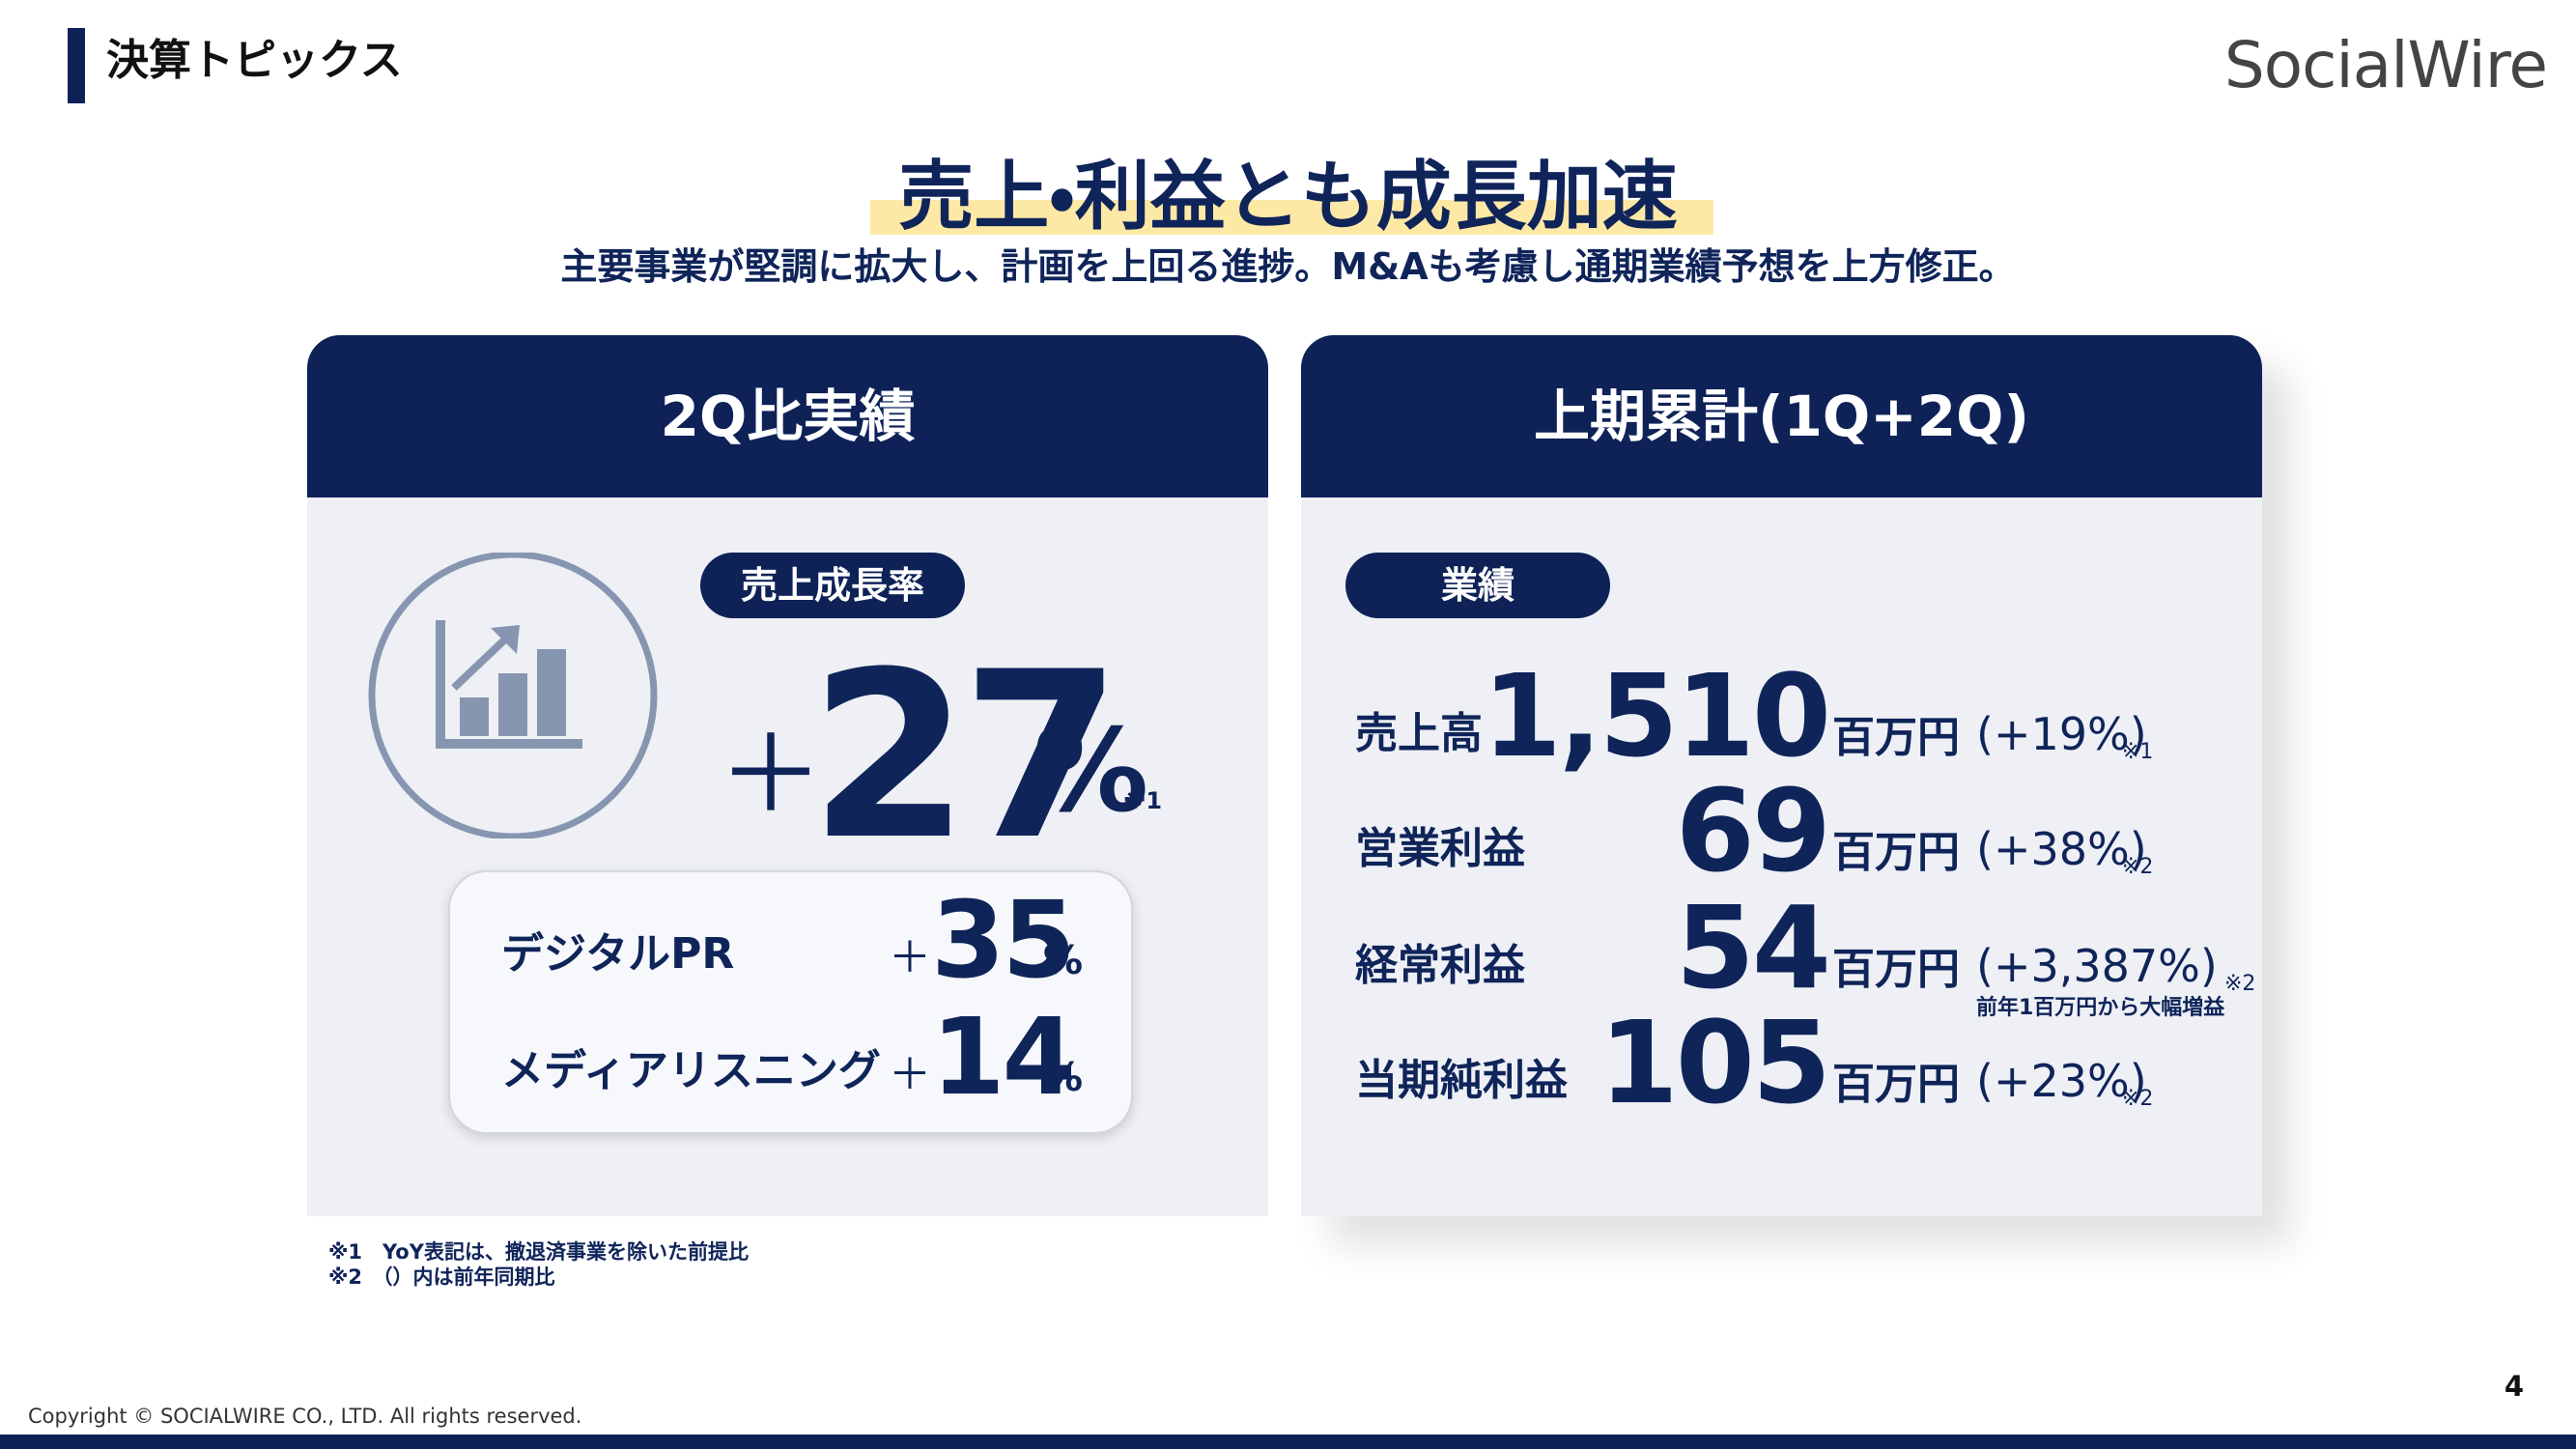 Image resolution: width=2576 pixels, height=1449 pixels. Describe the element at coordinates (1440, 848) in the screenshot. I see `row-label: 営業利益` at that location.